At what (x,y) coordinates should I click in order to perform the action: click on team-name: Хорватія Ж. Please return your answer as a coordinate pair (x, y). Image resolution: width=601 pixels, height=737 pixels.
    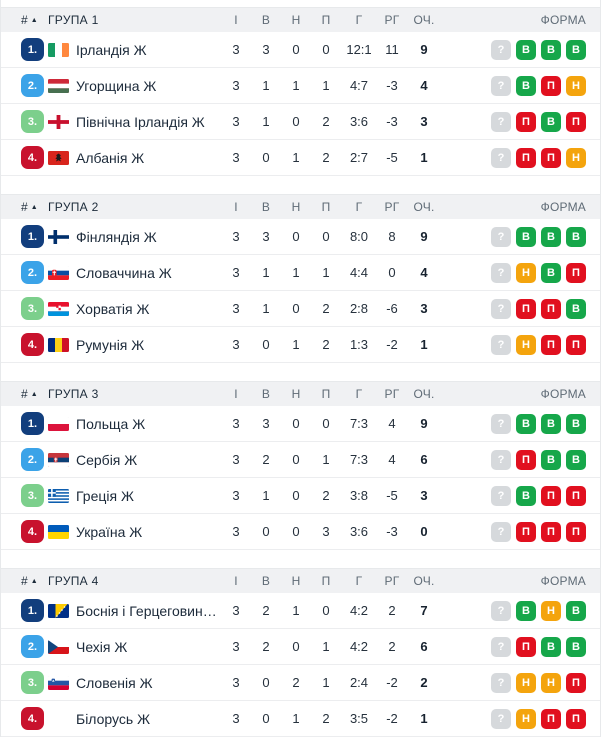
    Looking at the image, I should click on (113, 308).